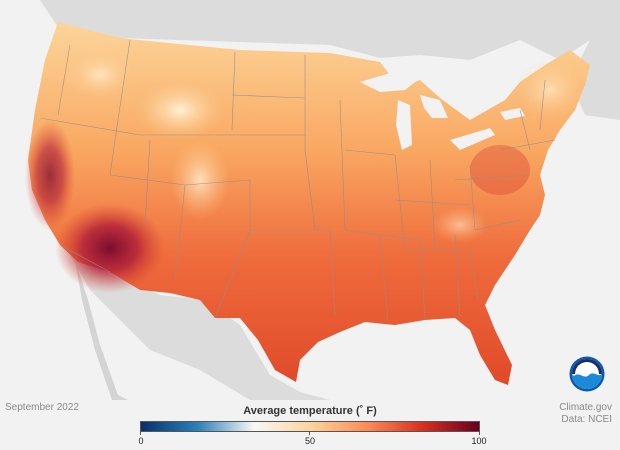 This screenshot has width=620, height=450. I want to click on legend-tick-label-max: 100, so click(479, 441).